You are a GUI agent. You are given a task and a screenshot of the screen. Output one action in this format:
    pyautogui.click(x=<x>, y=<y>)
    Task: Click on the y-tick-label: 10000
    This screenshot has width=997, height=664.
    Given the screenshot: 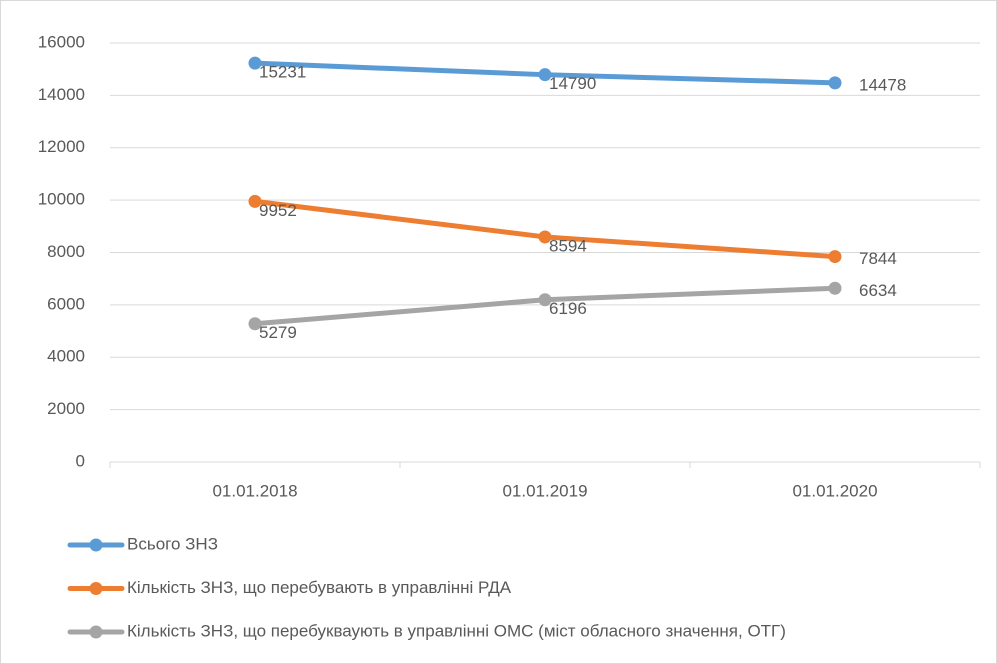 What is the action you would take?
    pyautogui.click(x=61, y=199)
    